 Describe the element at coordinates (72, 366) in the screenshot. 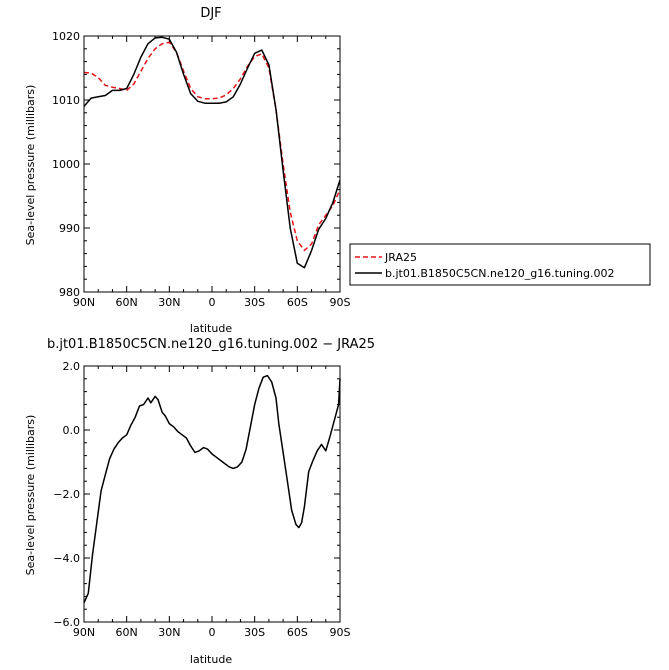

I see `y-tick-label: 2.0` at that location.